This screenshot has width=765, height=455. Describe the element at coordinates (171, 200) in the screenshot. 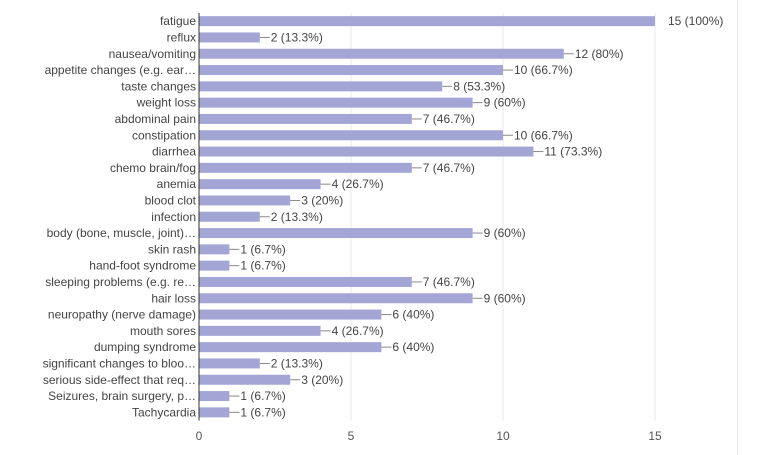

I see `category-label: blood clot` at that location.